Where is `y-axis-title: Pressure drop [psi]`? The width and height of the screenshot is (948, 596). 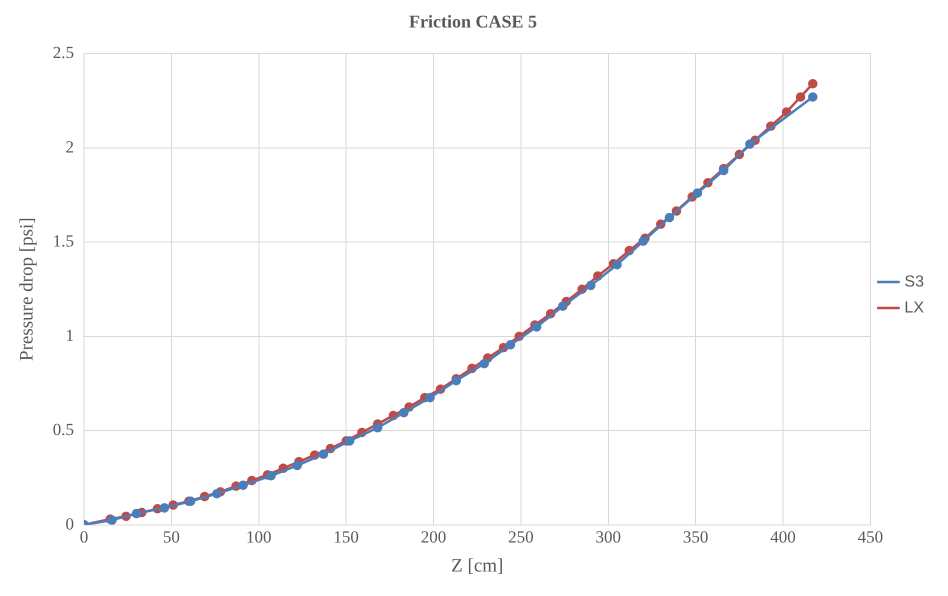
y-axis-title: Pressure drop [psi] is located at coordinates (27, 289).